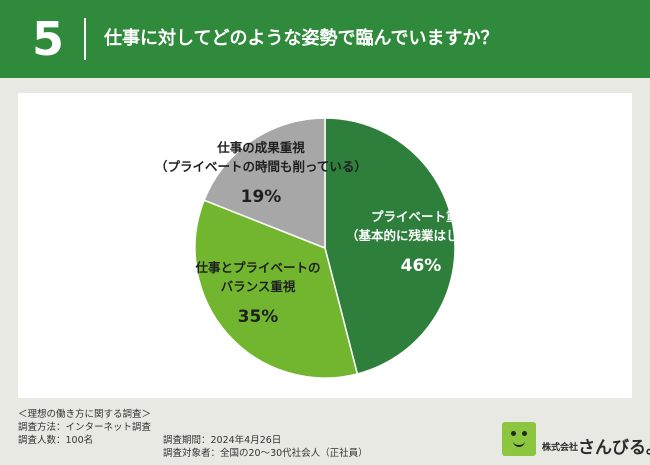 This screenshot has height=465, width=650. What do you see at coordinates (614, 448) in the screenshot?
I see `company-name: さんびる。` at bounding box center [614, 448].